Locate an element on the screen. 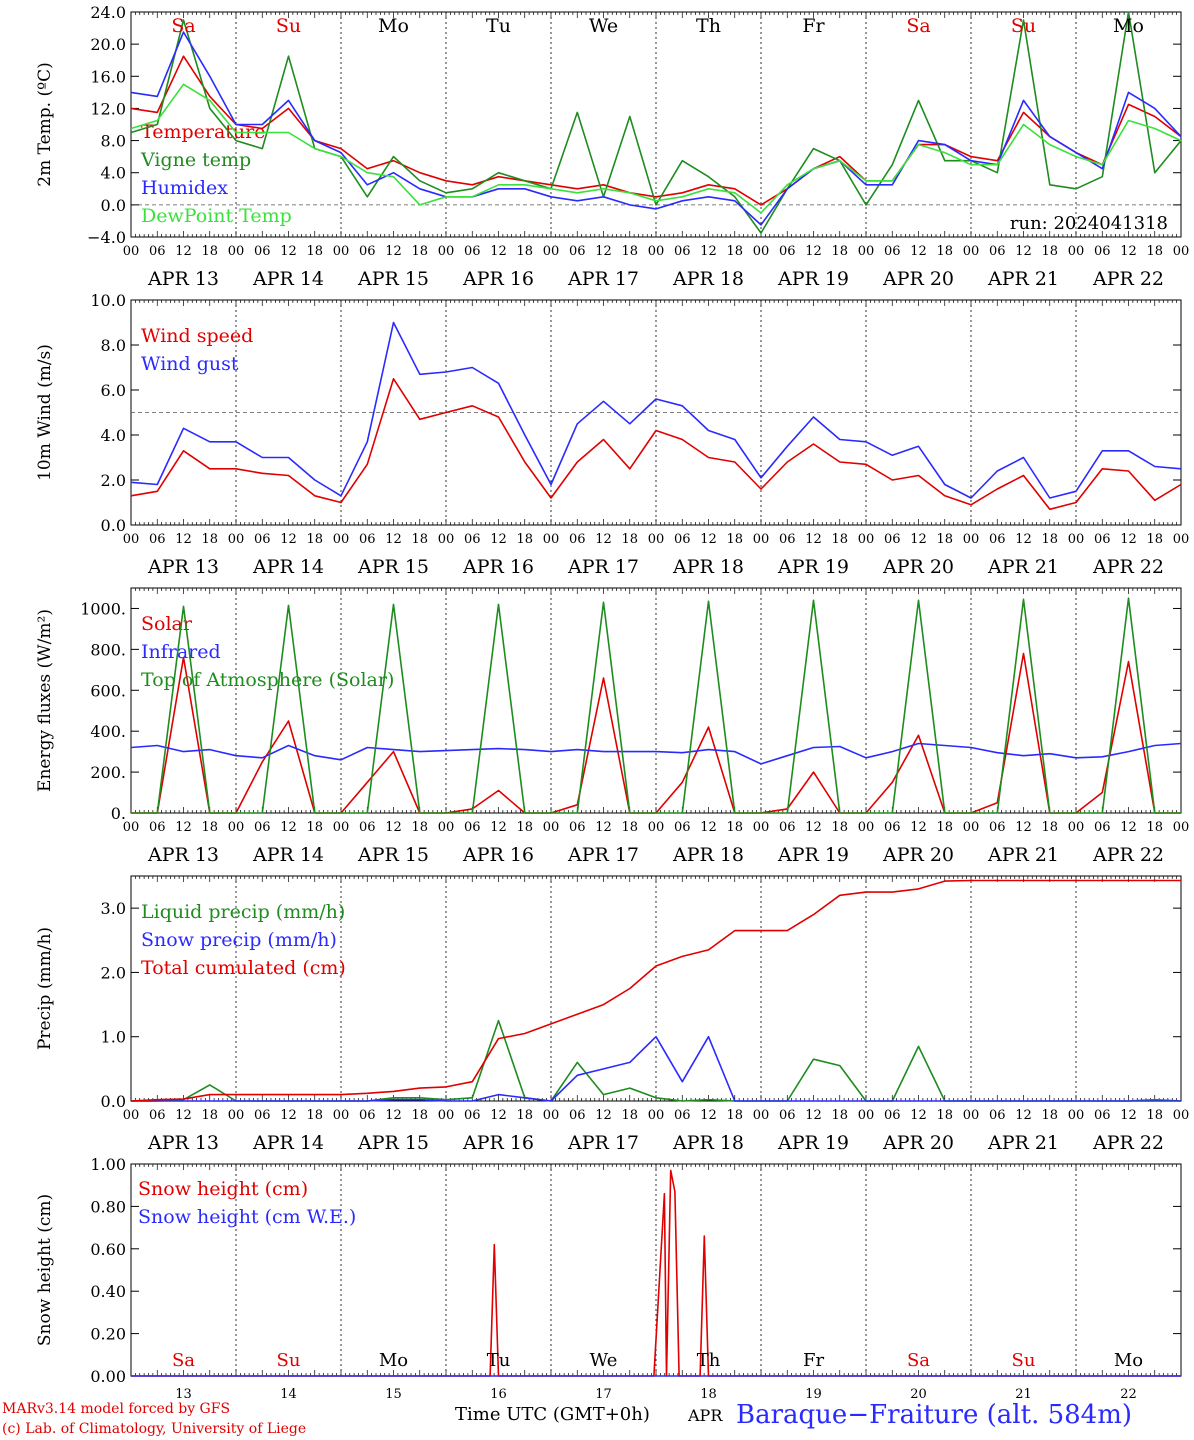  x-axis-month: APR is located at coordinates (705, 1415).